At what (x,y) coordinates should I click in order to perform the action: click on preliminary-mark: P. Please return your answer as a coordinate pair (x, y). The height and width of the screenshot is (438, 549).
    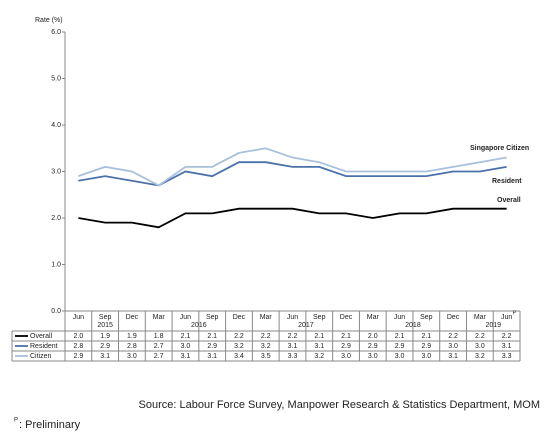
    Looking at the image, I should click on (515, 313).